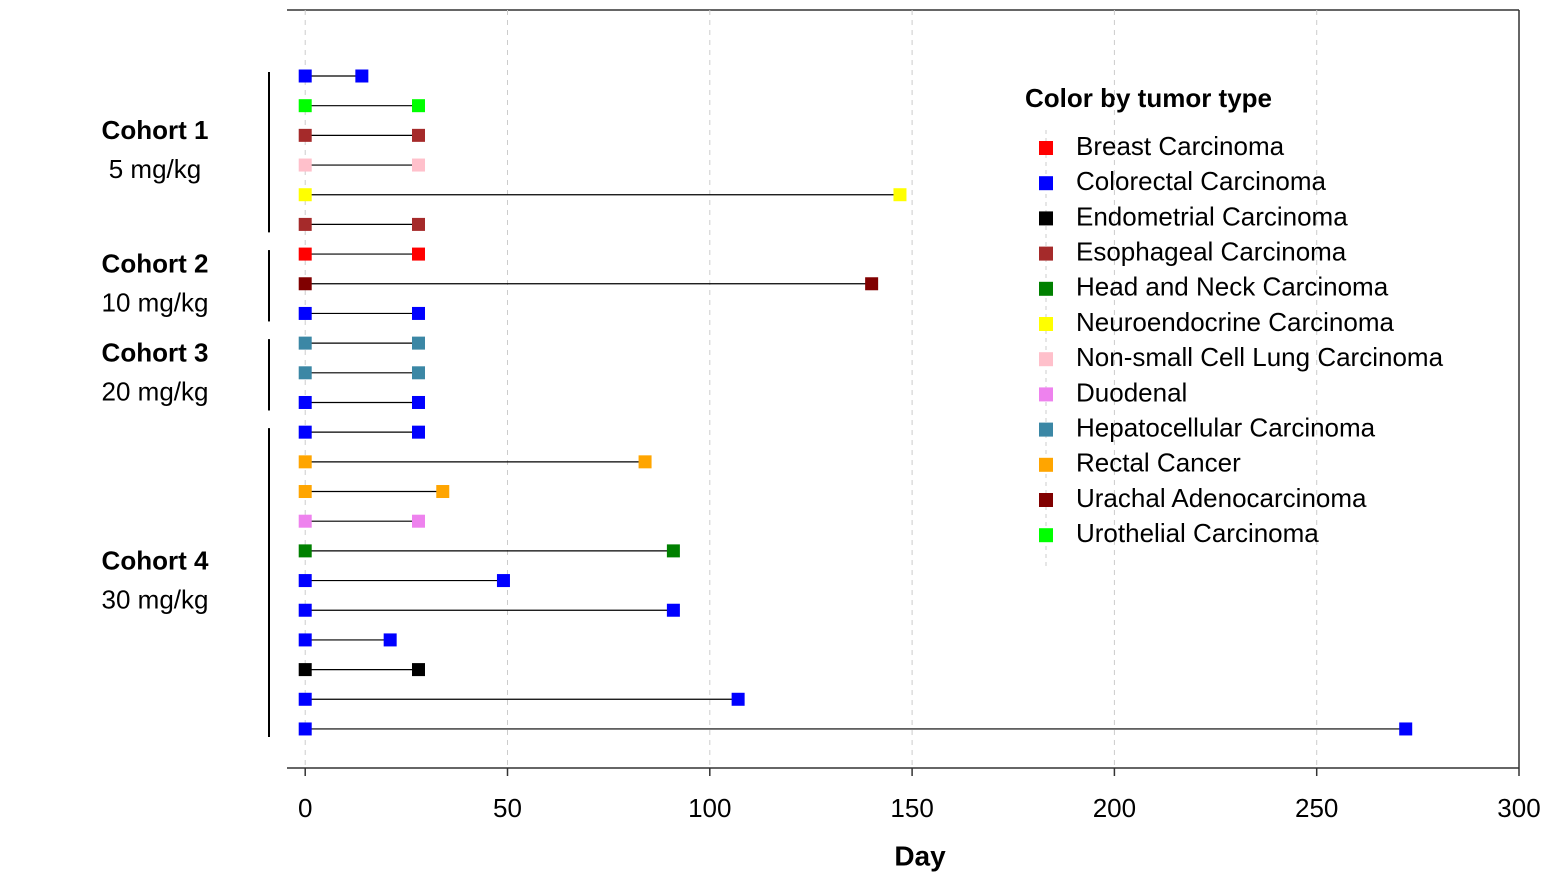 The image size is (1547, 875). Describe the element at coordinates (155, 560) in the screenshot. I see `cohort-name: Cohort 4` at that location.